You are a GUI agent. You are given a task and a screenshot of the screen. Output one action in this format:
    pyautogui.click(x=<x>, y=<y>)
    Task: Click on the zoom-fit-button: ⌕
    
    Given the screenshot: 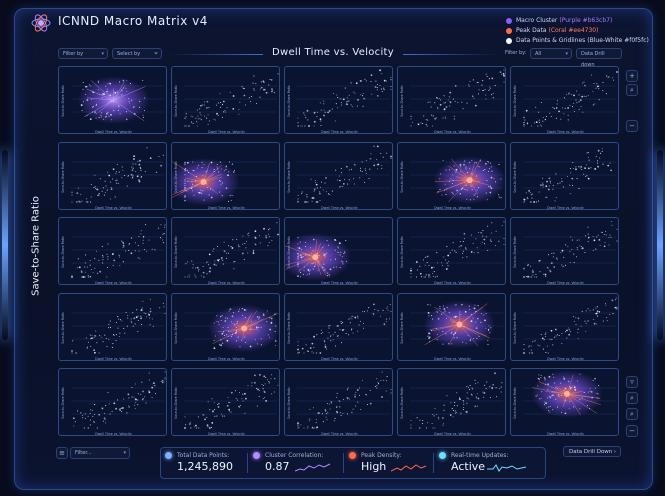 What is the action you would take?
    pyautogui.click(x=632, y=414)
    